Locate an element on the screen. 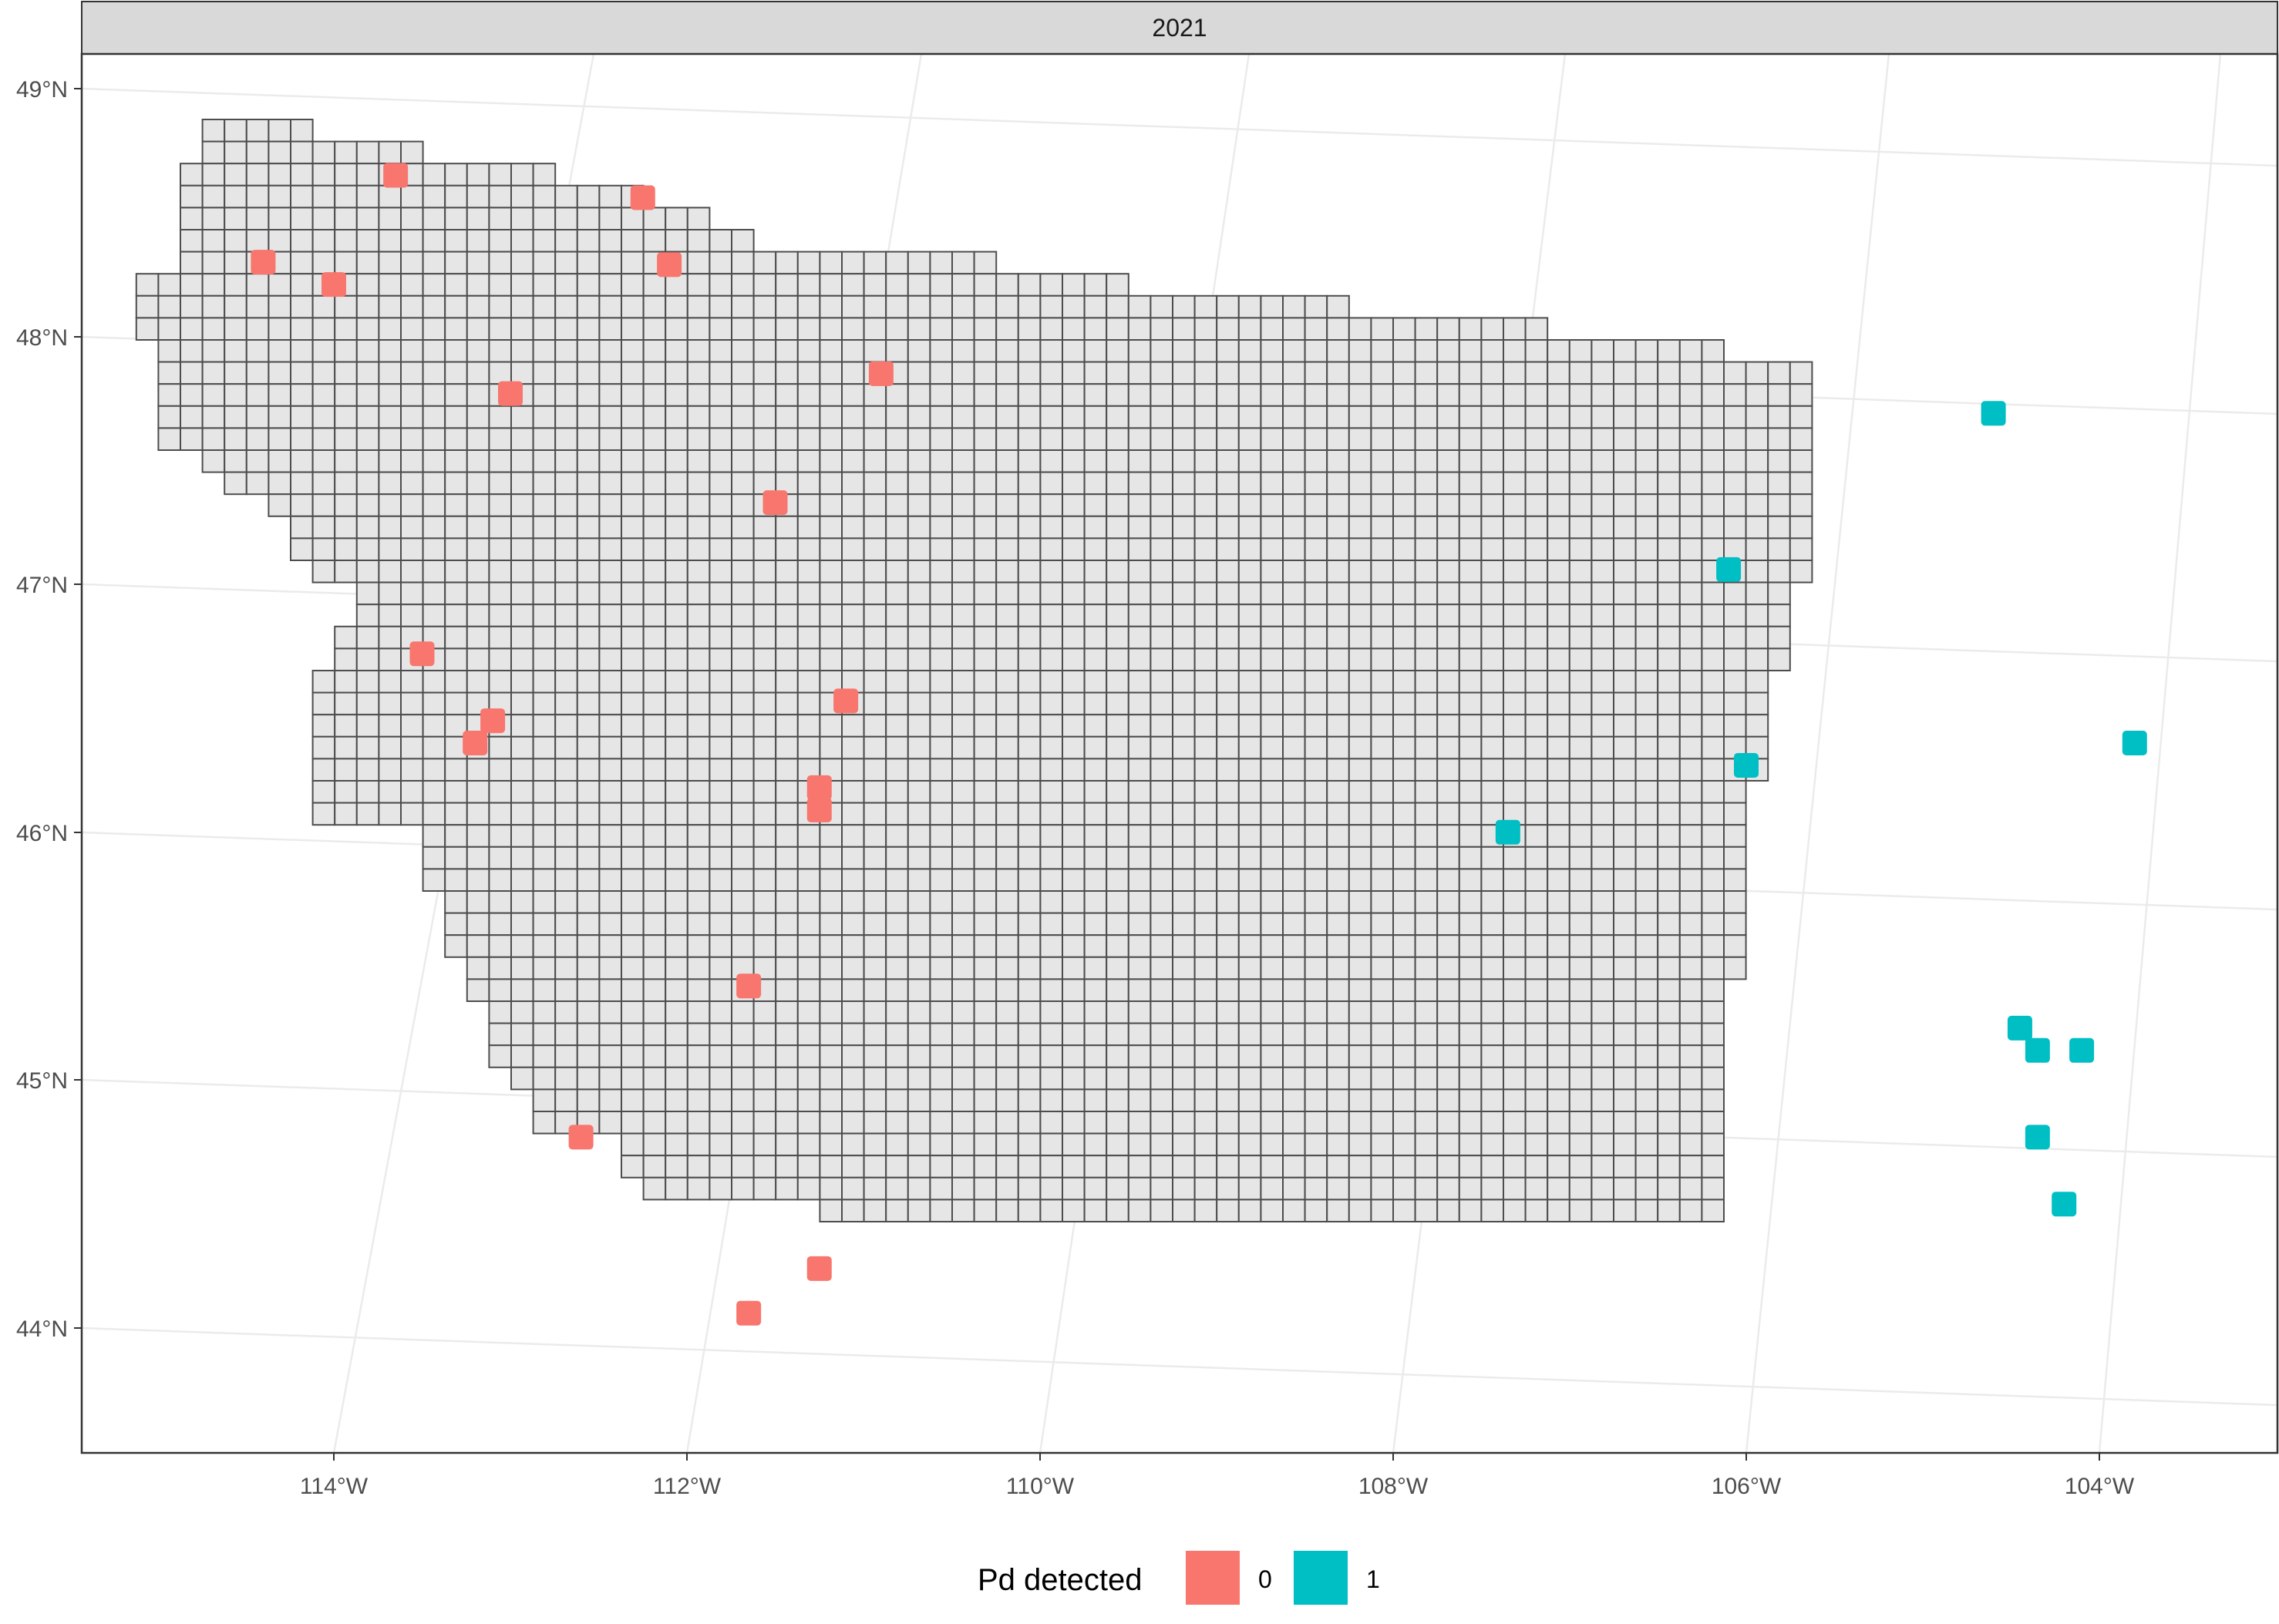 The width and height of the screenshot is (2279, 1624). lat-axis: 49°N 48°N 47°N 46°N 45°N 44°N is located at coordinates (49, 709).